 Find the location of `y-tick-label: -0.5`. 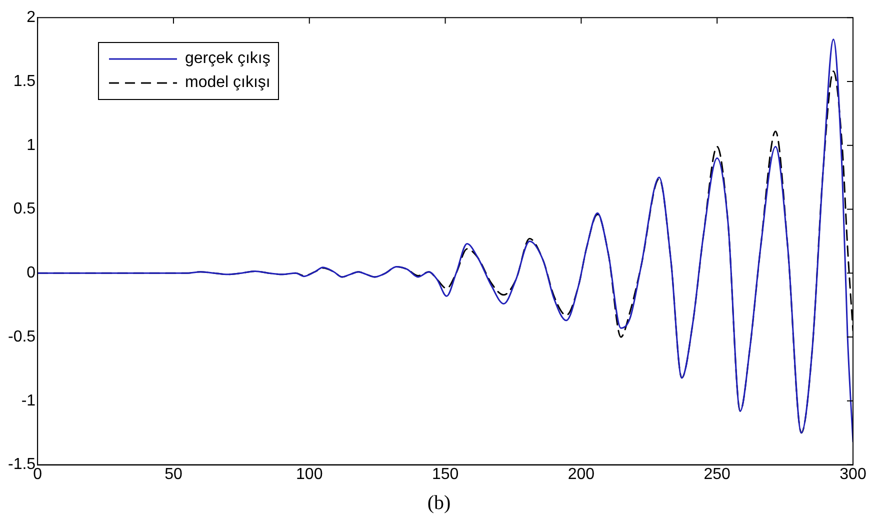

y-tick-label: -0.5 is located at coordinates (22, 337).